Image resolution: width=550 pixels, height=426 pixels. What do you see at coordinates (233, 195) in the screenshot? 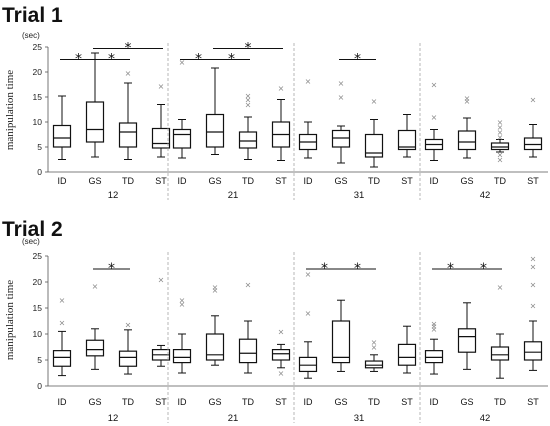
I see `group-label: 21` at bounding box center [233, 195].